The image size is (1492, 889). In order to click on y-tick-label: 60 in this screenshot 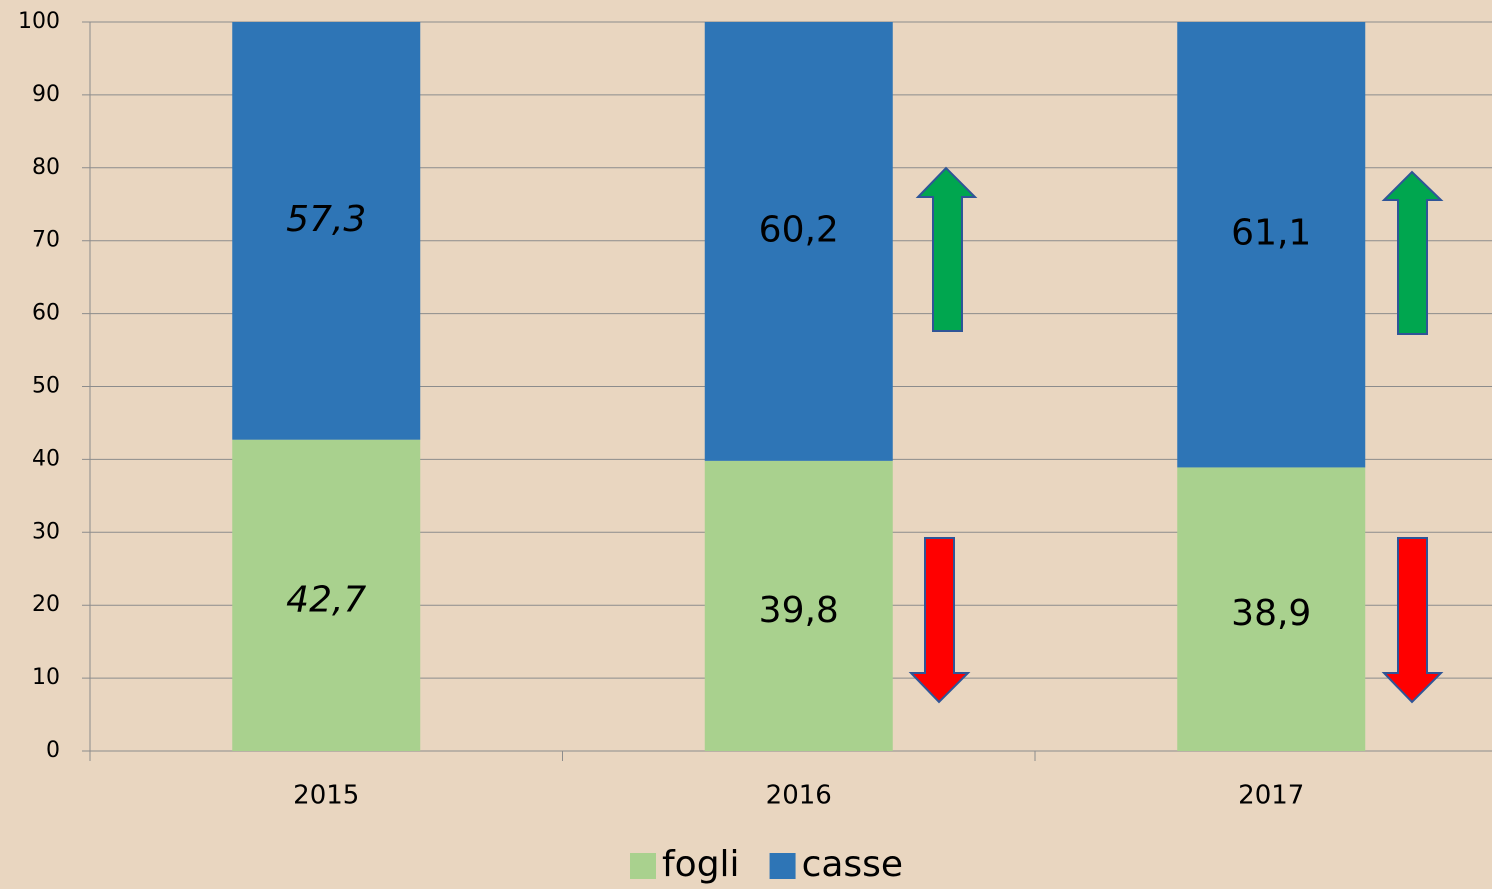, I will do `click(46, 313)`.